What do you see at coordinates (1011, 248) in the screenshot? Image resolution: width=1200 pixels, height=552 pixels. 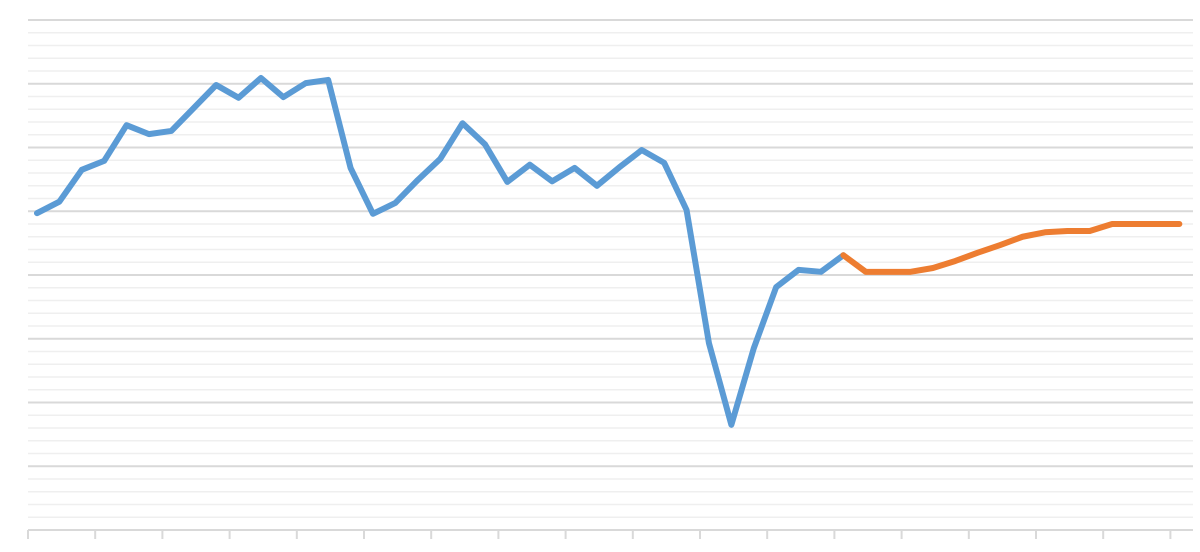 I see `series-line` at bounding box center [1011, 248].